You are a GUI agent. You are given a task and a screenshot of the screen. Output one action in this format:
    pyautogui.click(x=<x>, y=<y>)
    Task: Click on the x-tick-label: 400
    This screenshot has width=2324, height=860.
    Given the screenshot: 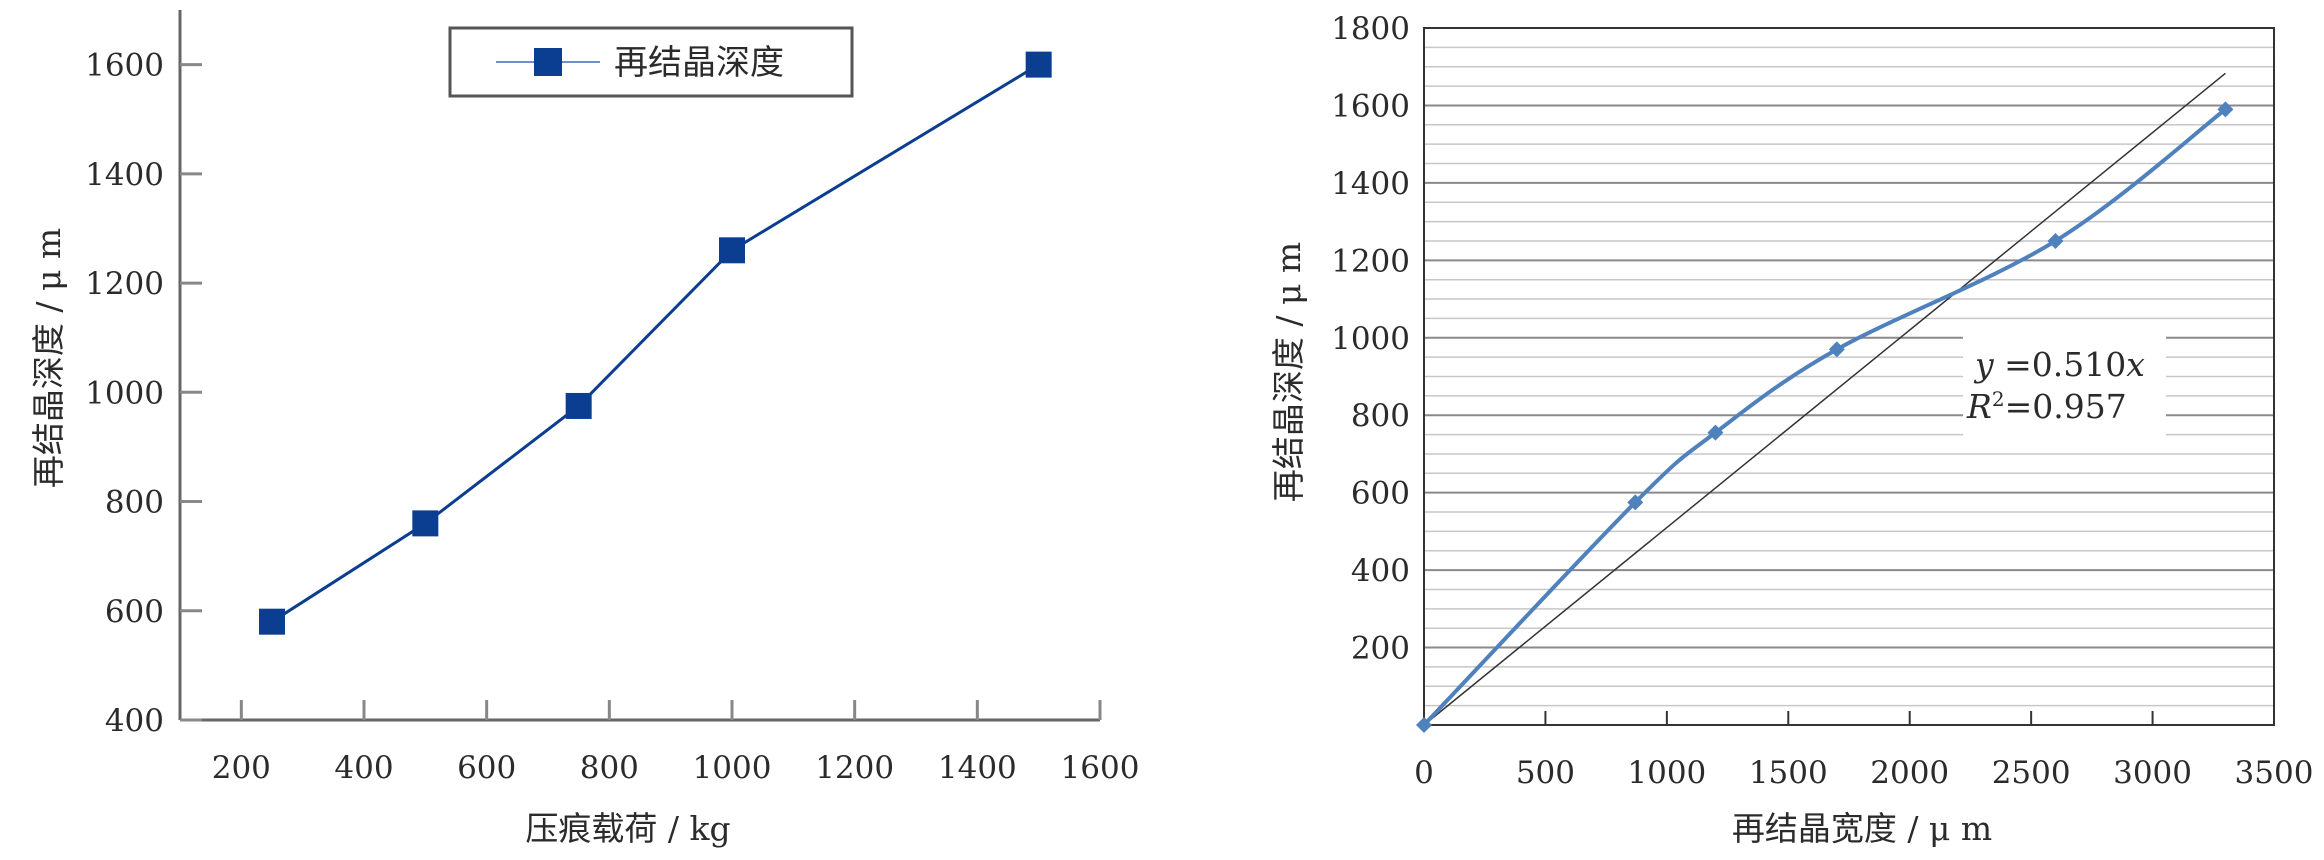 What is the action you would take?
    pyautogui.click(x=363, y=768)
    